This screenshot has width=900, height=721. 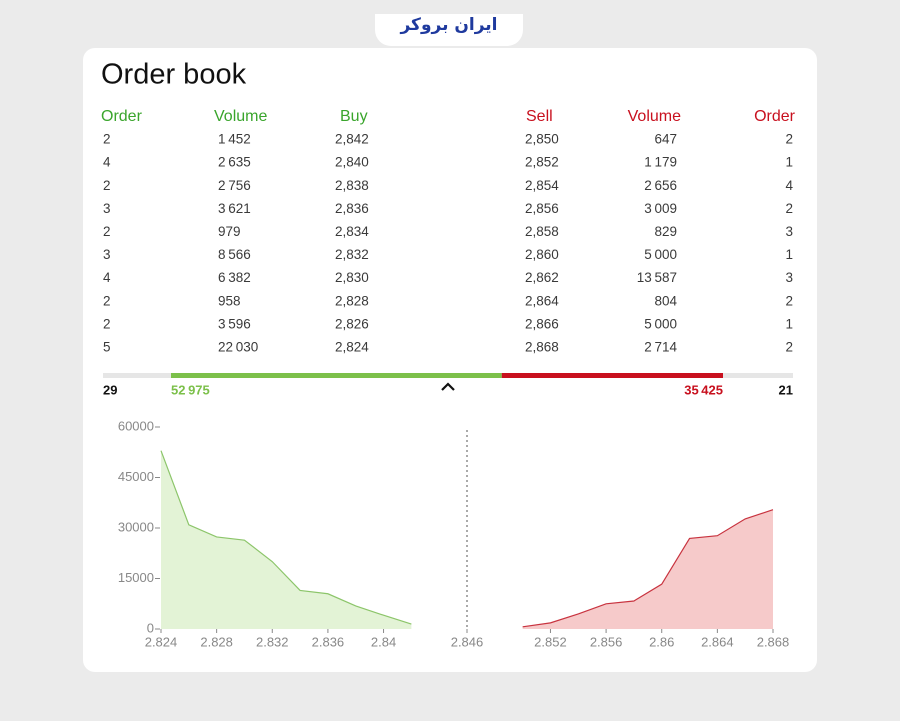 I want to click on cell: 2,838, so click(x=352, y=185).